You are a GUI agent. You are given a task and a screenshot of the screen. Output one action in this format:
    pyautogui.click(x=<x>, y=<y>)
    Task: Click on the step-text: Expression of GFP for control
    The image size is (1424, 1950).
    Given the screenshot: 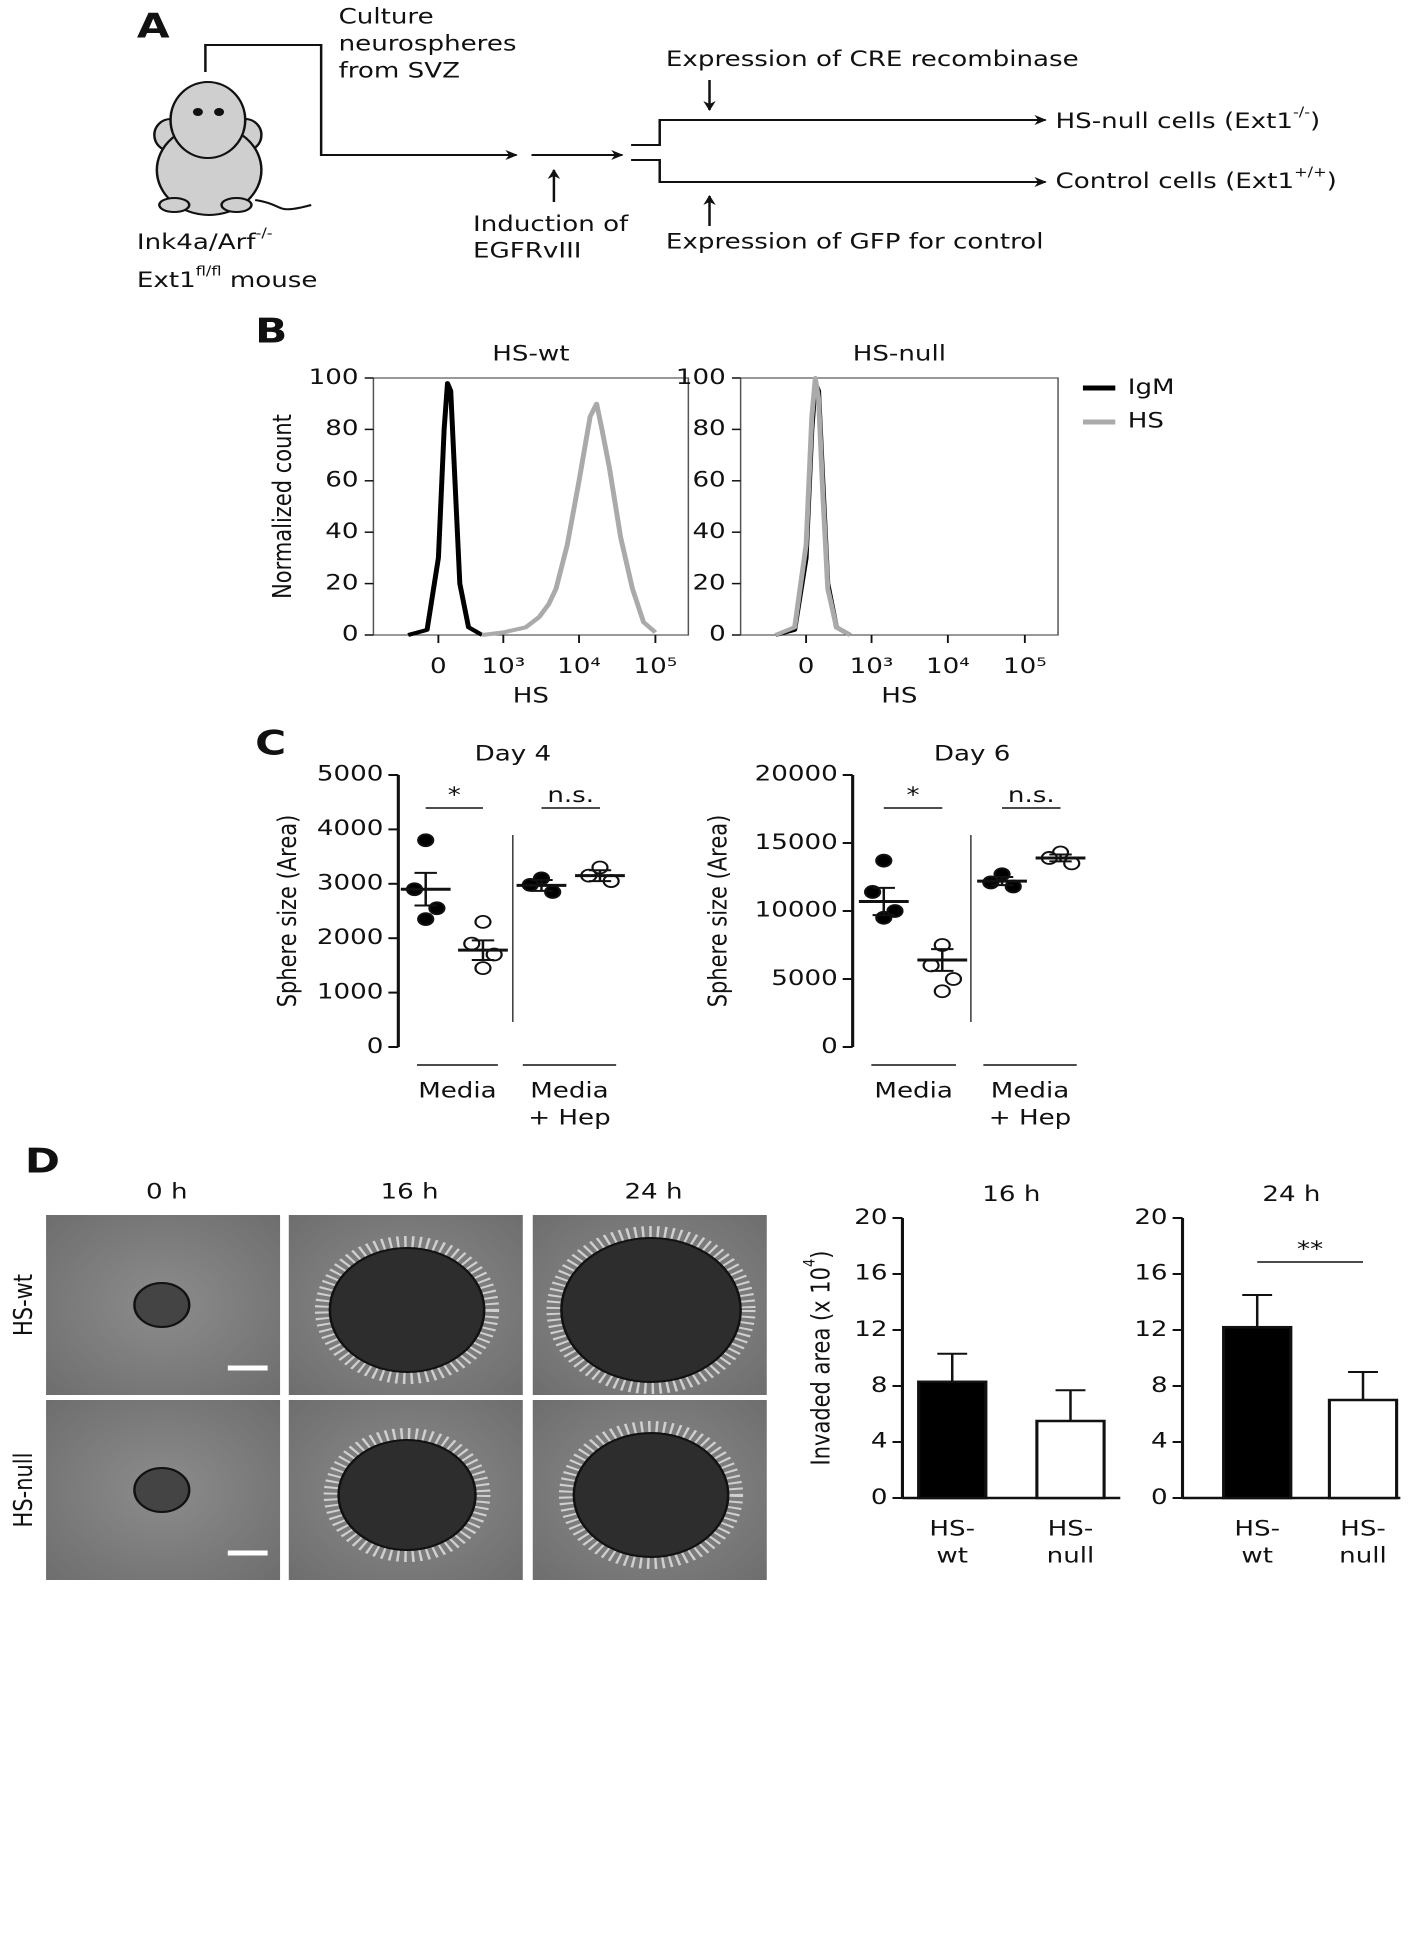 What is the action you would take?
    pyautogui.click(x=855, y=241)
    